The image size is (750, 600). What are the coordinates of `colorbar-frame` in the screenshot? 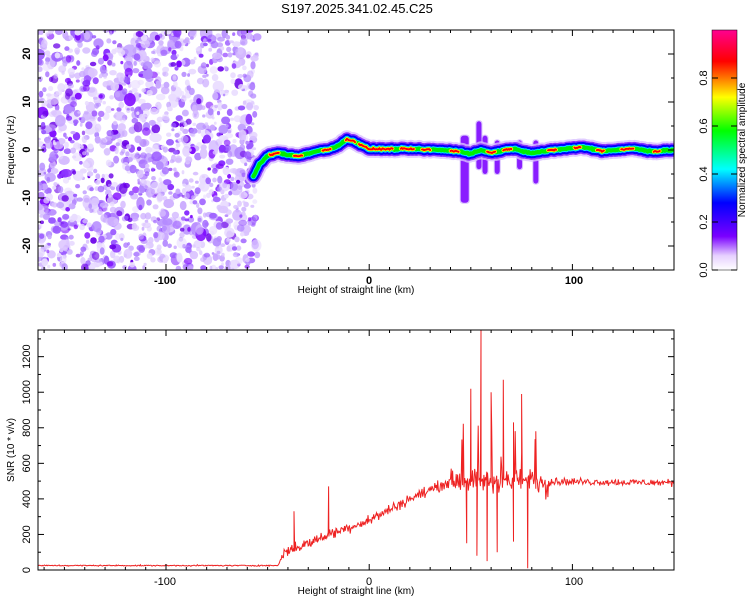 It's located at (724, 150).